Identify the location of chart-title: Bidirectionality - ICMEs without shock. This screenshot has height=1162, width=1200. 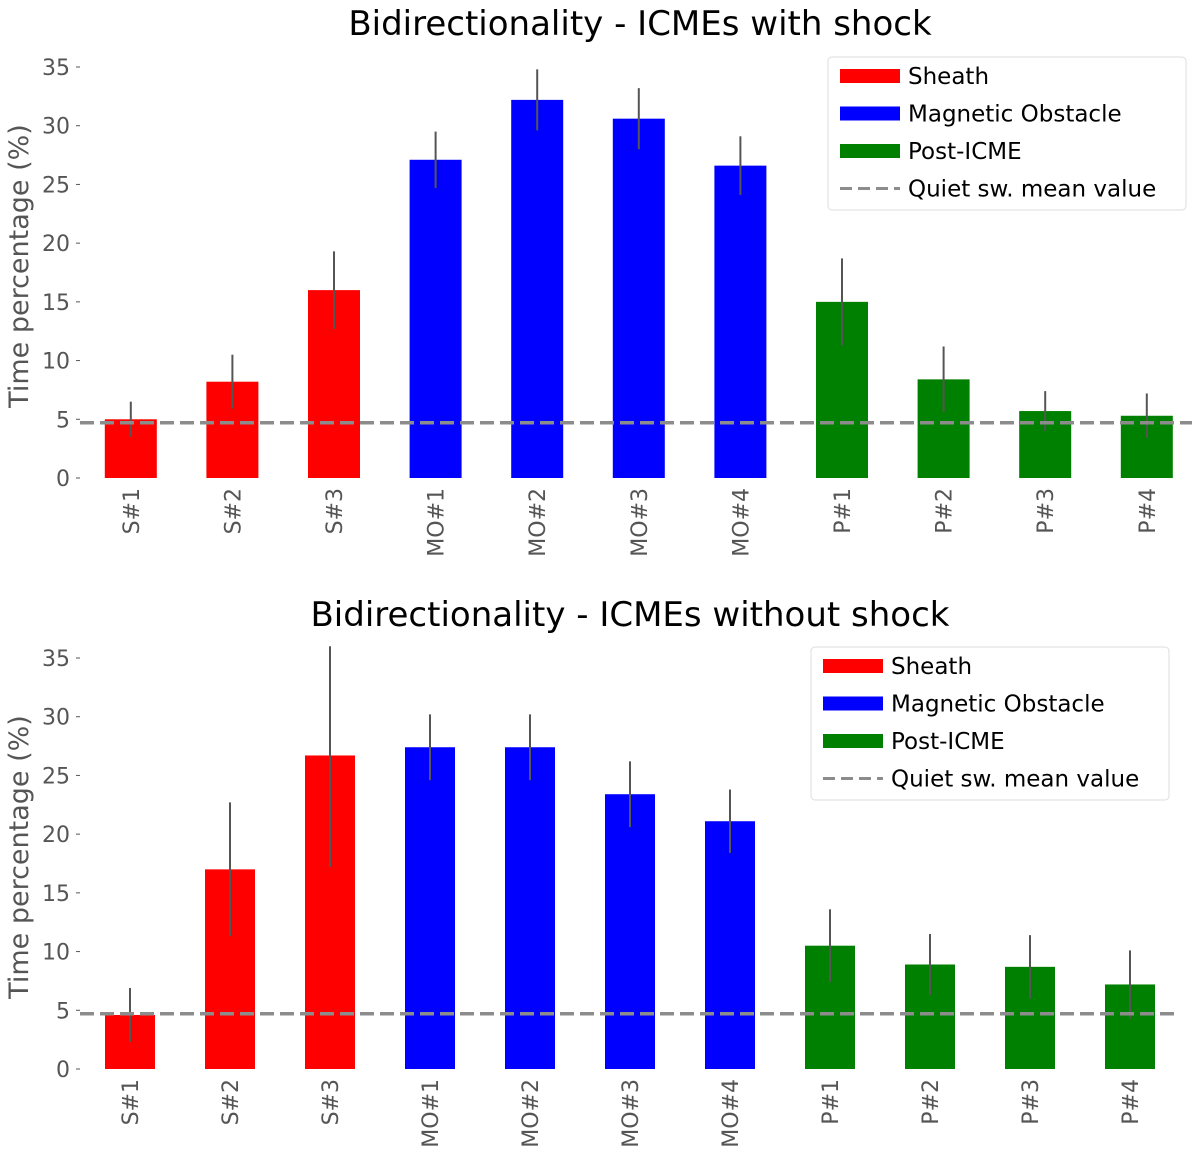
(629, 615).